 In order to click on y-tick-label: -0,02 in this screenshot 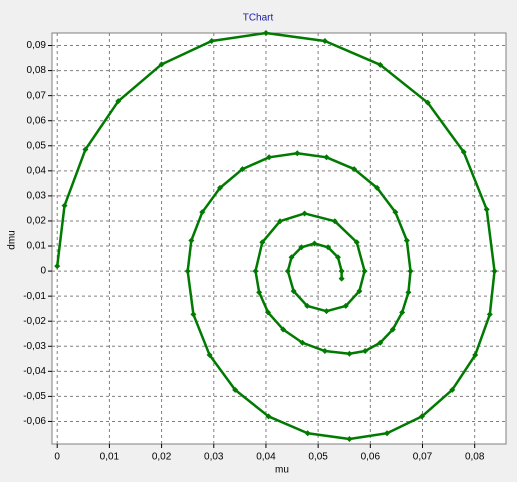, I will do `click(34, 321)`.